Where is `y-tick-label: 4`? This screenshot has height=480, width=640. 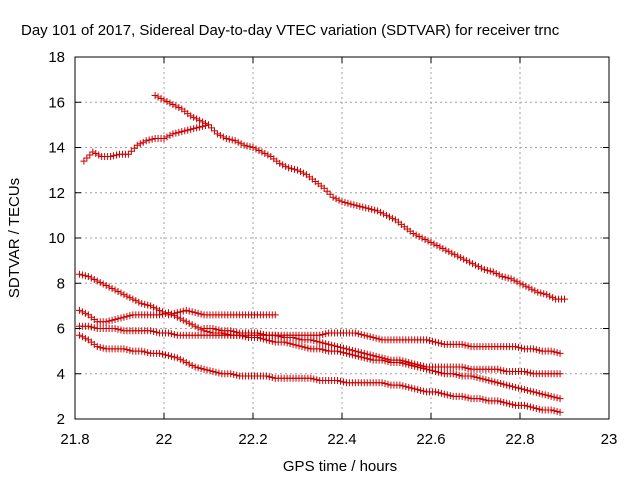
y-tick-label: 4 is located at coordinates (61, 374).